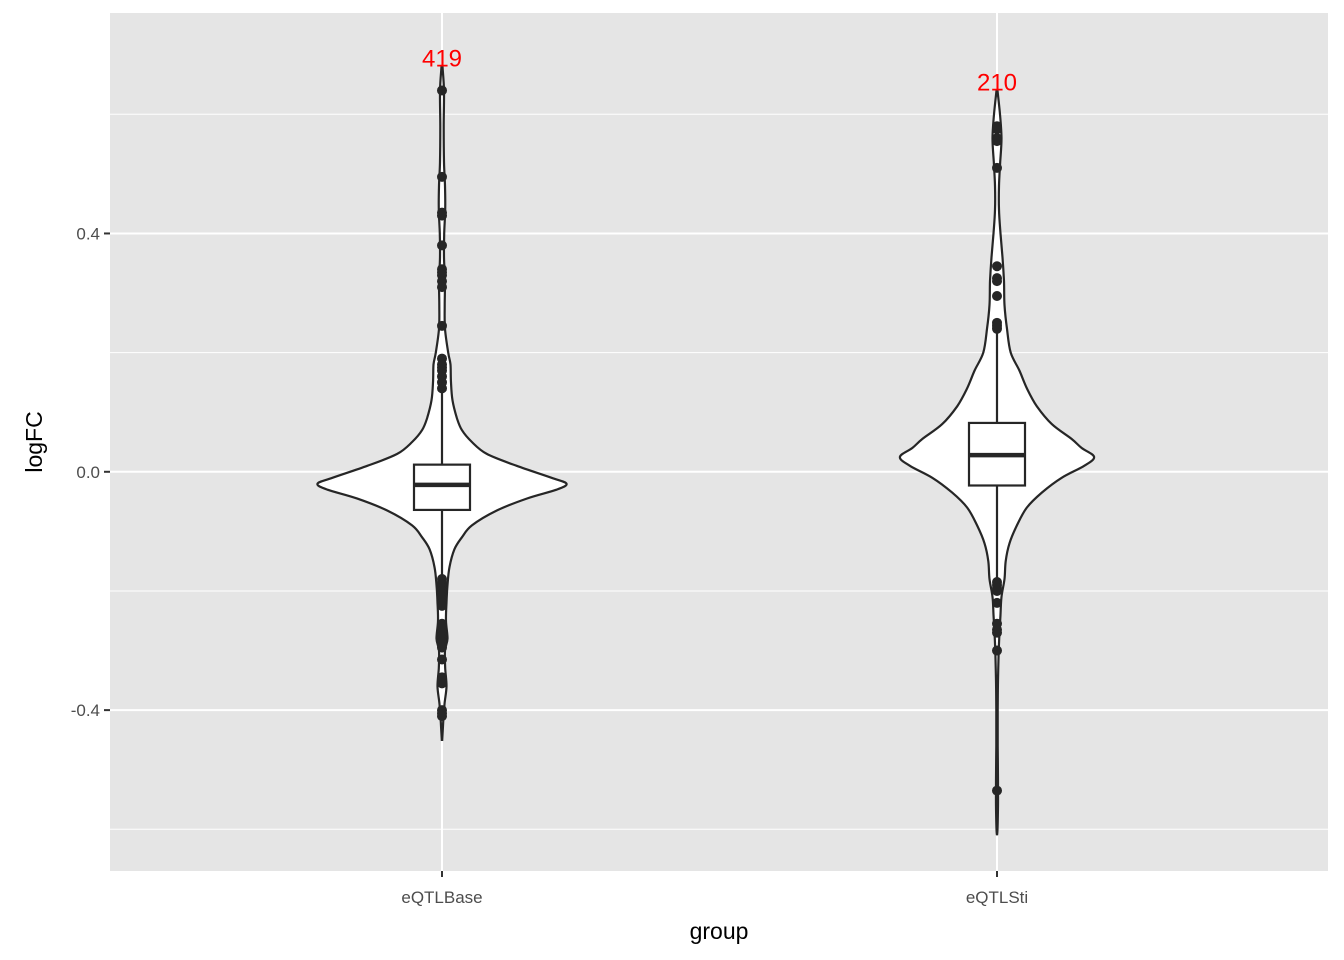 This screenshot has height=960, width=1344. Describe the element at coordinates (719, 71) in the screenshot. I see `count-labels: 419 210` at that location.